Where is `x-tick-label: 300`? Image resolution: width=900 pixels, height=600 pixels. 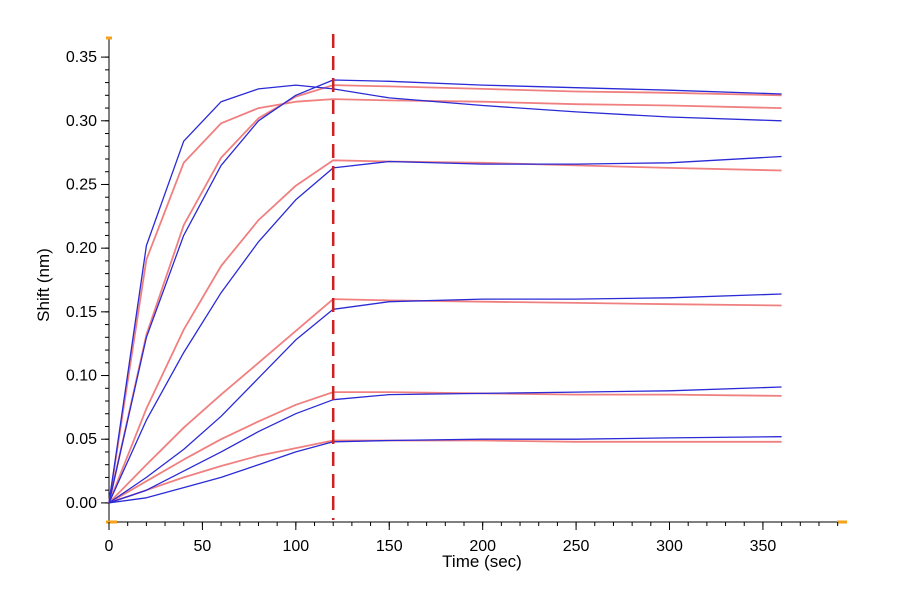 x-tick-label: 300 is located at coordinates (669, 546).